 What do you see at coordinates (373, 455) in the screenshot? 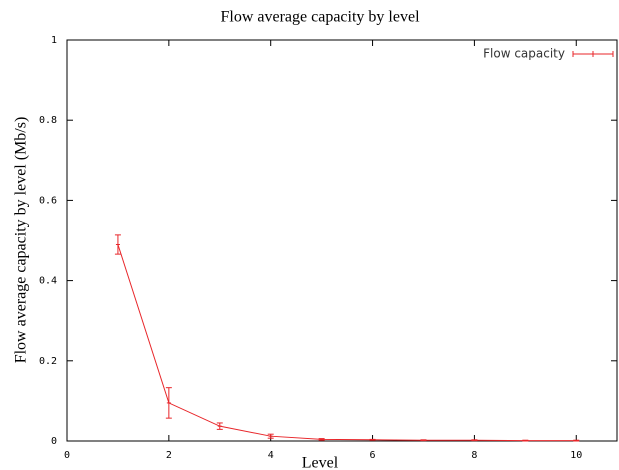
I see `x-tick-label: 6` at bounding box center [373, 455].